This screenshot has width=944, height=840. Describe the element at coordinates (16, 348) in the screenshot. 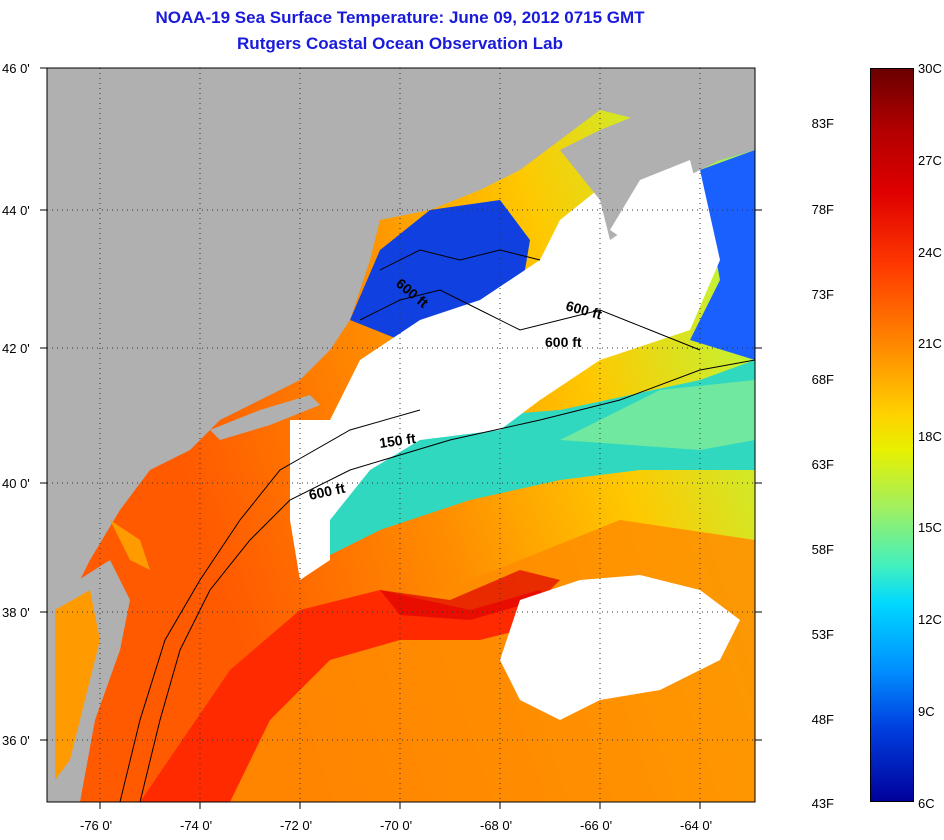

I see `lat-label: 42 0'` at that location.